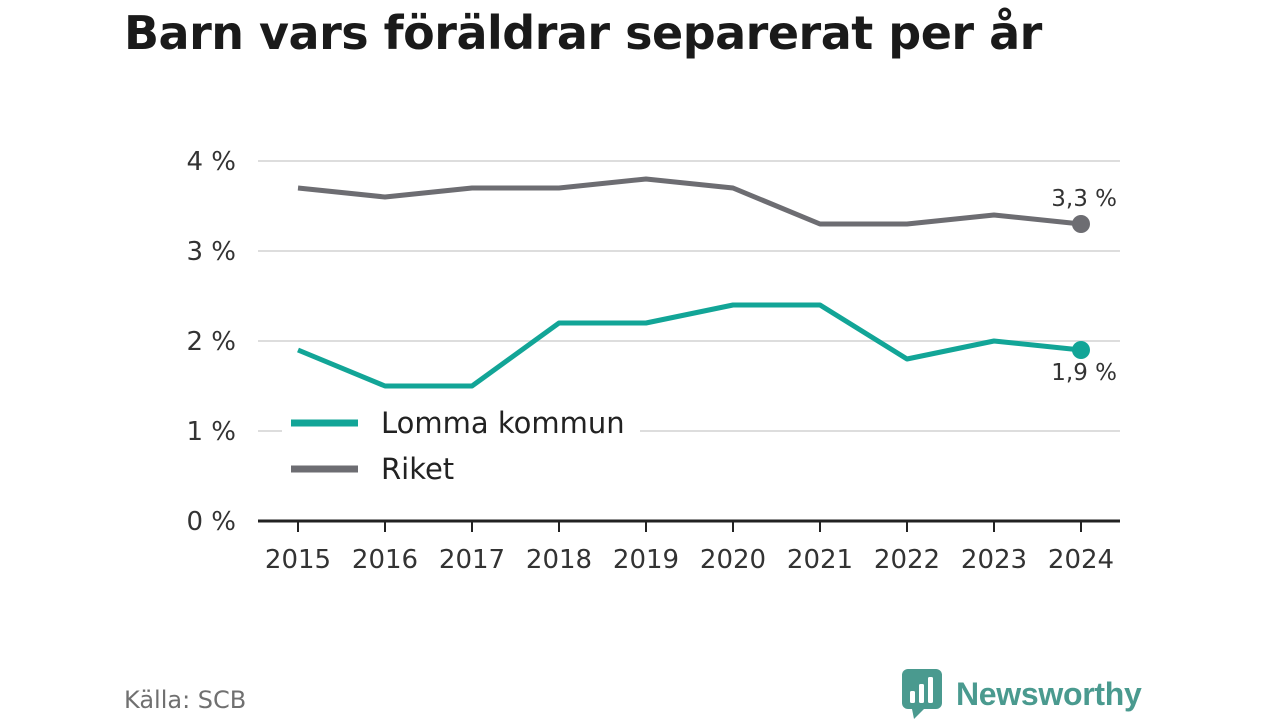 This screenshot has height=720, width=1280. Describe the element at coordinates (994, 560) in the screenshot. I see `x-tick-label: 2023` at that location.